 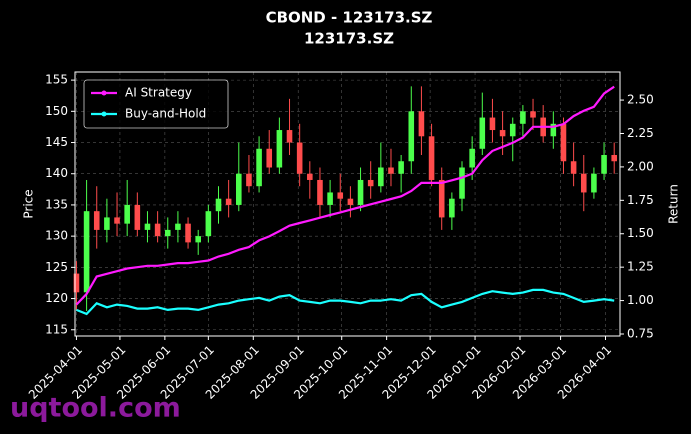 What do you see at coordinates (158, 93) in the screenshot?
I see `legend-label: AI Strategy` at bounding box center [158, 93].